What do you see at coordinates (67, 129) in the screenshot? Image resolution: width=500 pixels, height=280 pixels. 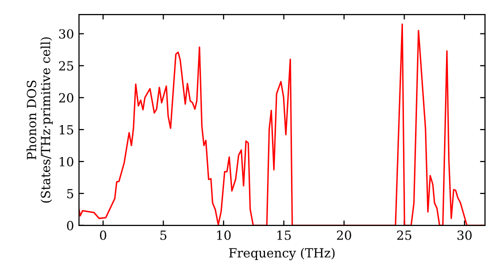 I see `y-tick-label: 15` at bounding box center [67, 129].